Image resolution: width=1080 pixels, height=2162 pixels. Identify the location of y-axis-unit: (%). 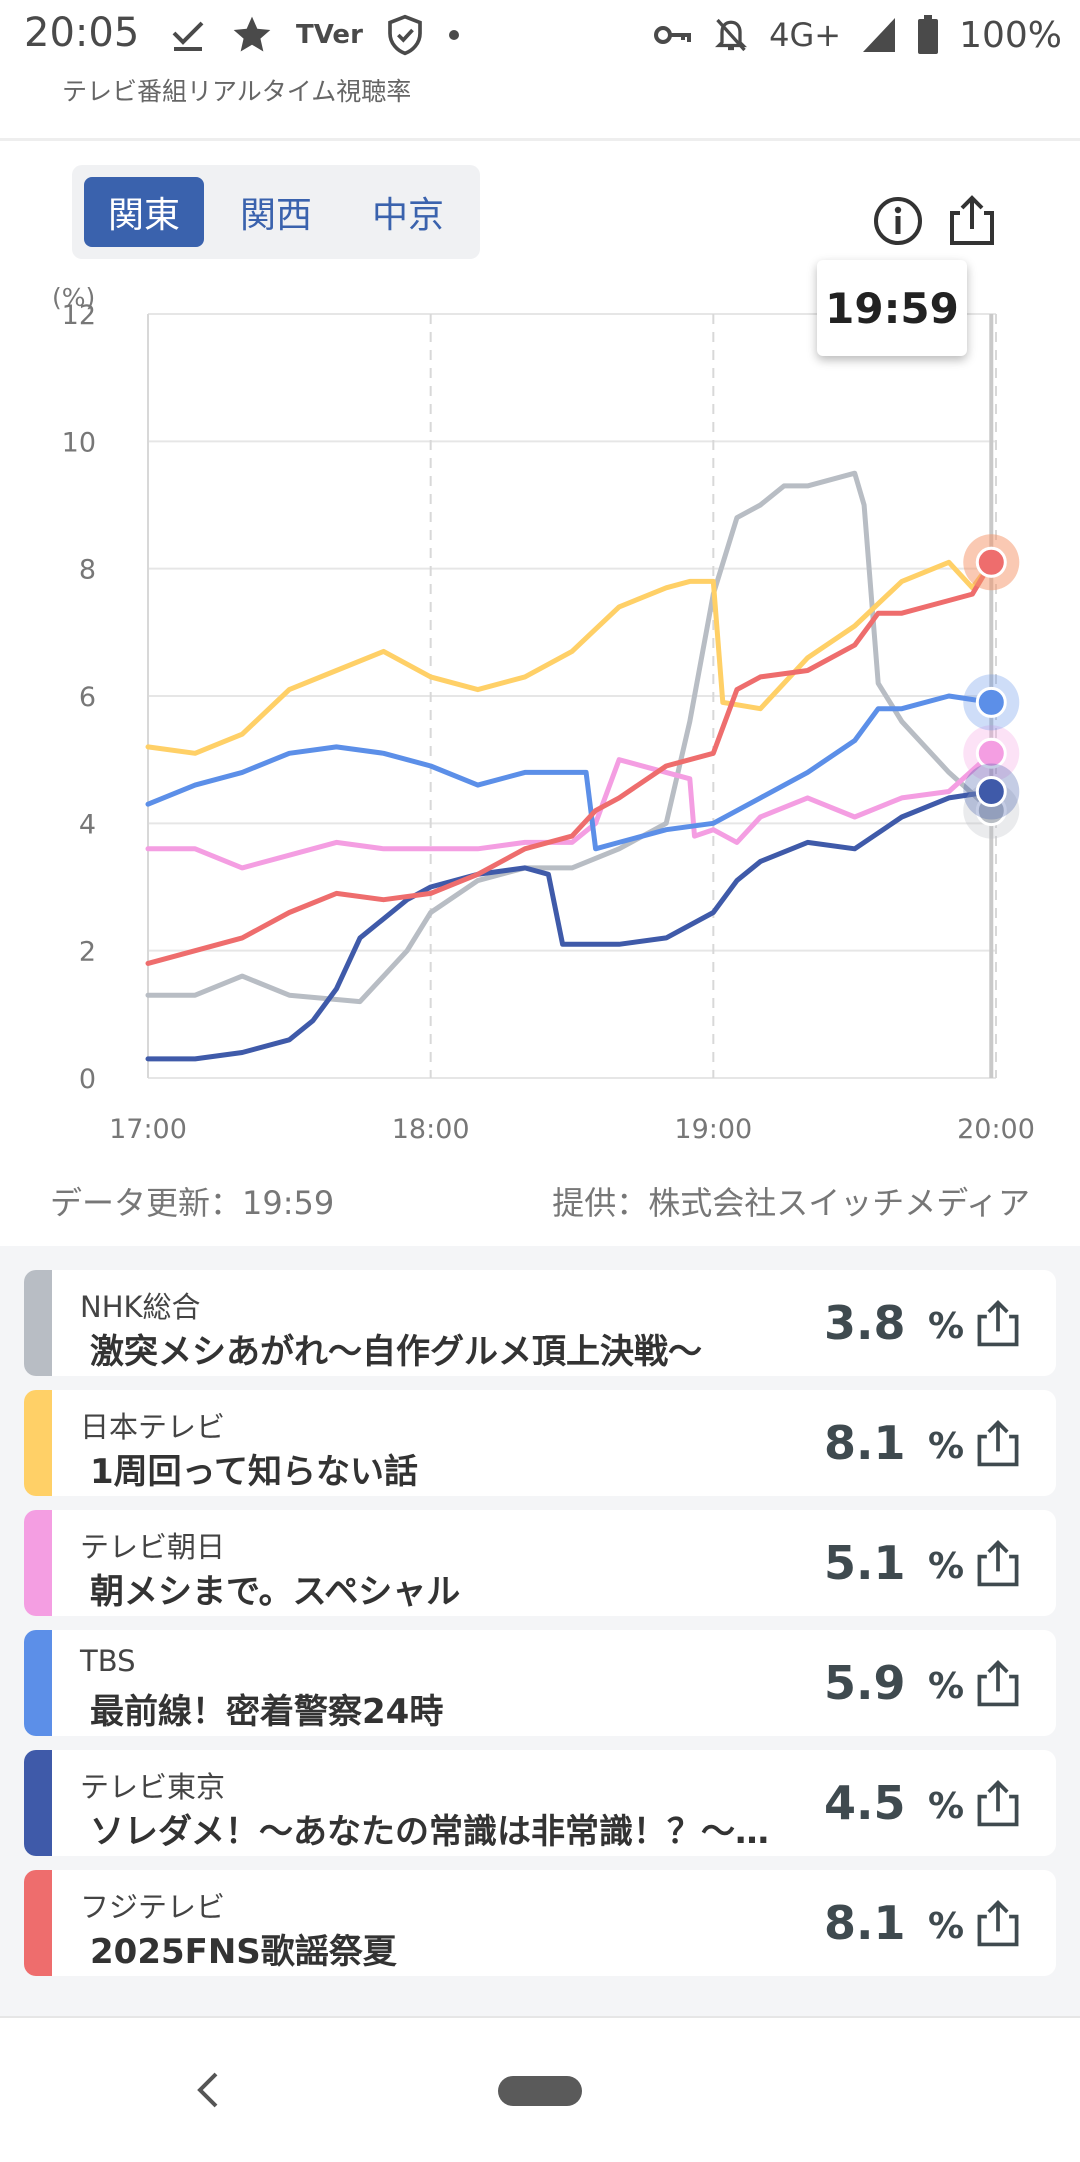
(73, 297).